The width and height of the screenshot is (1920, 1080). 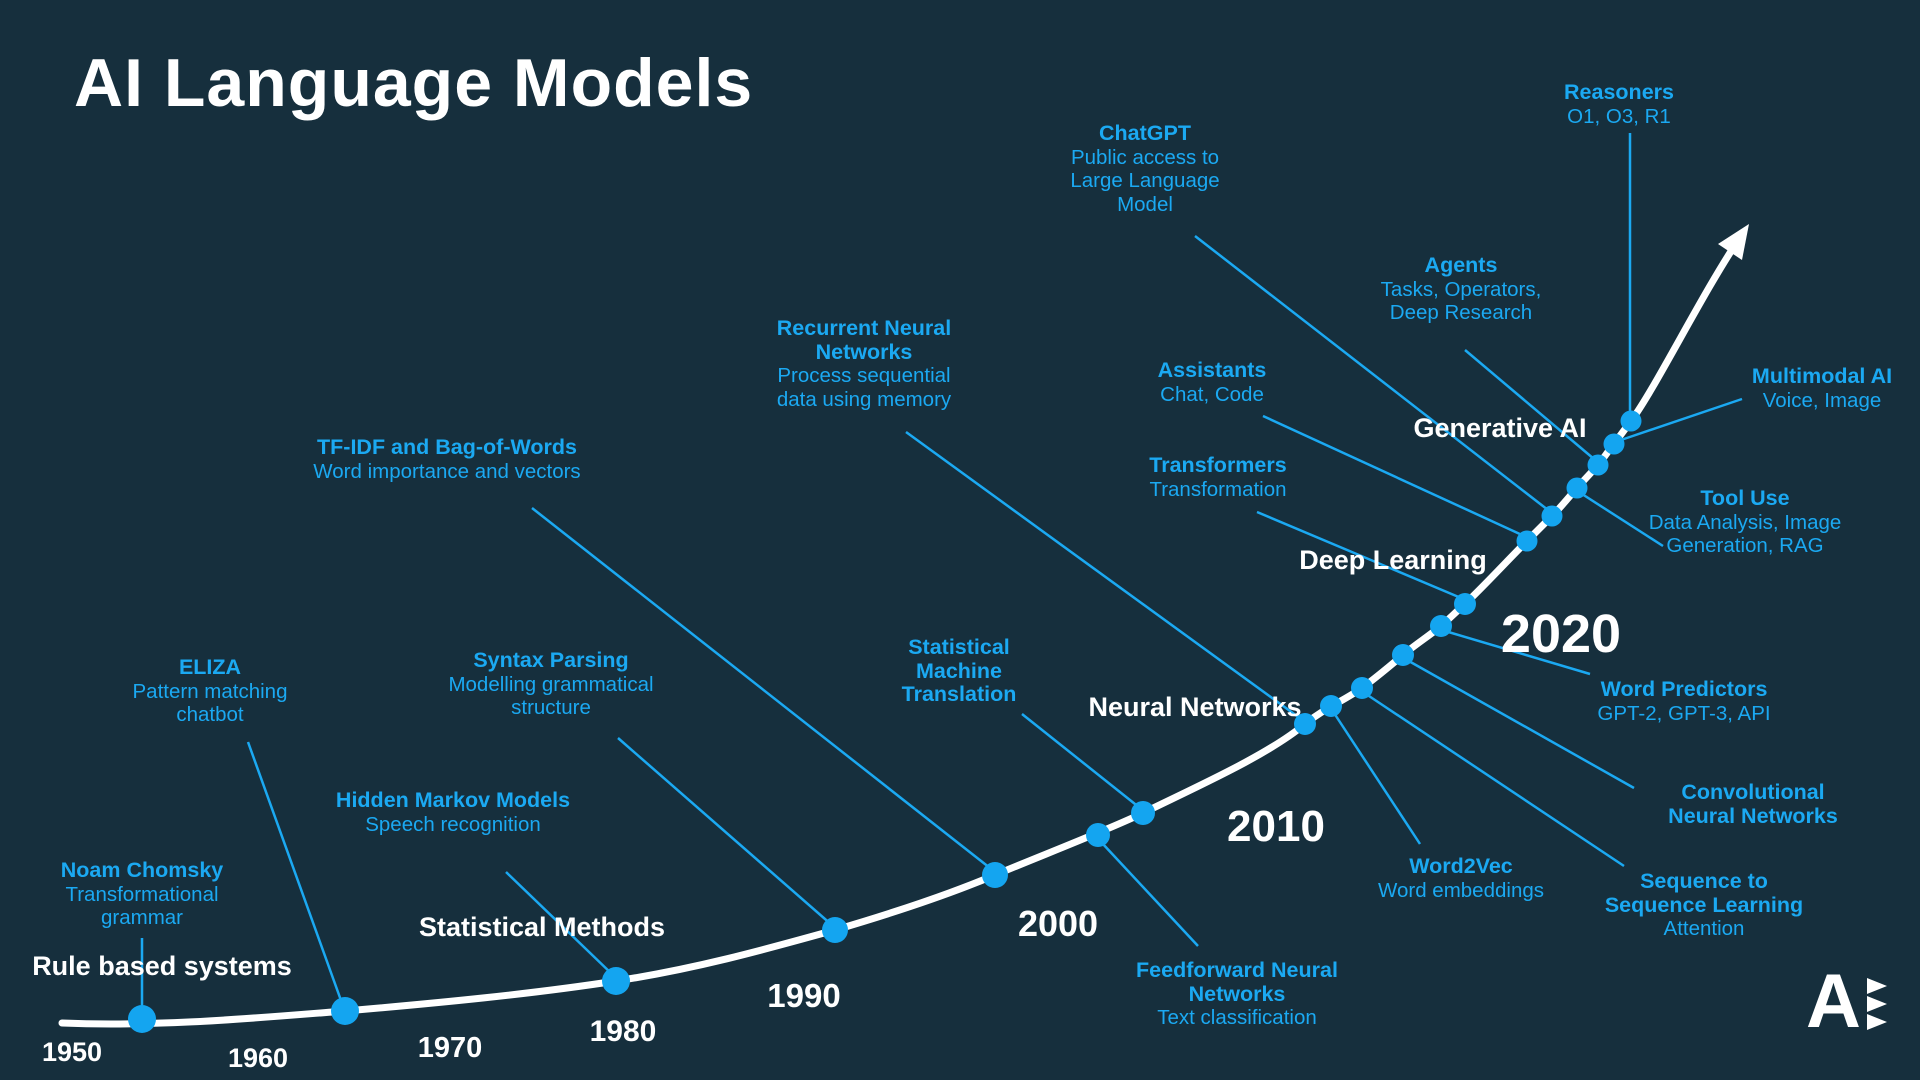 What do you see at coordinates (1377, 778) in the screenshot?
I see `leader-word2vec` at bounding box center [1377, 778].